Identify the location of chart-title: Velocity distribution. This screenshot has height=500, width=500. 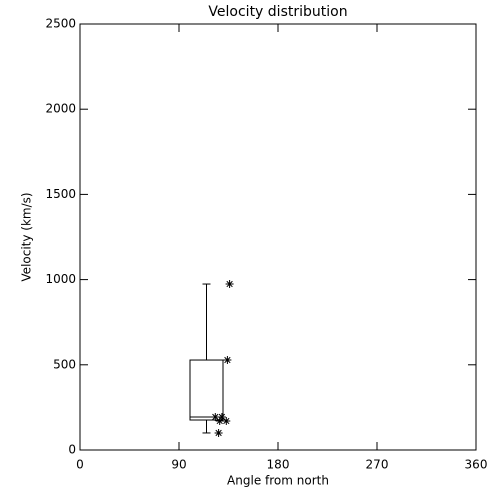
(277, 12).